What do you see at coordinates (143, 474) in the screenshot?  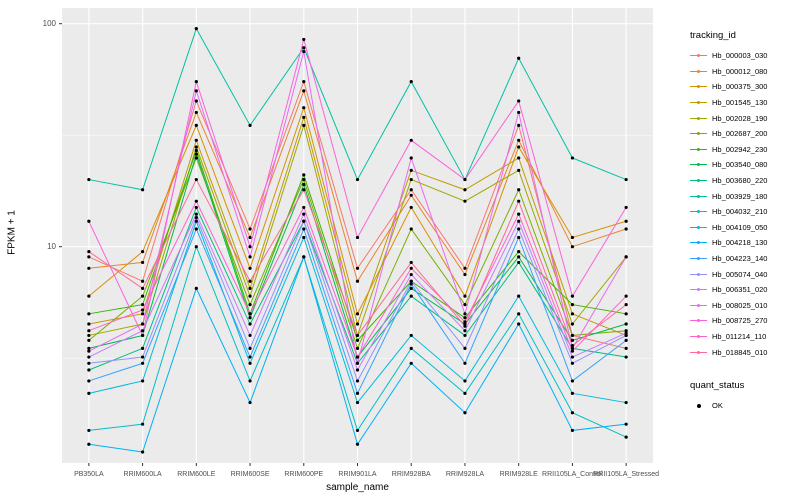 I see `x-tick-label: RRIM600LA` at bounding box center [143, 474].